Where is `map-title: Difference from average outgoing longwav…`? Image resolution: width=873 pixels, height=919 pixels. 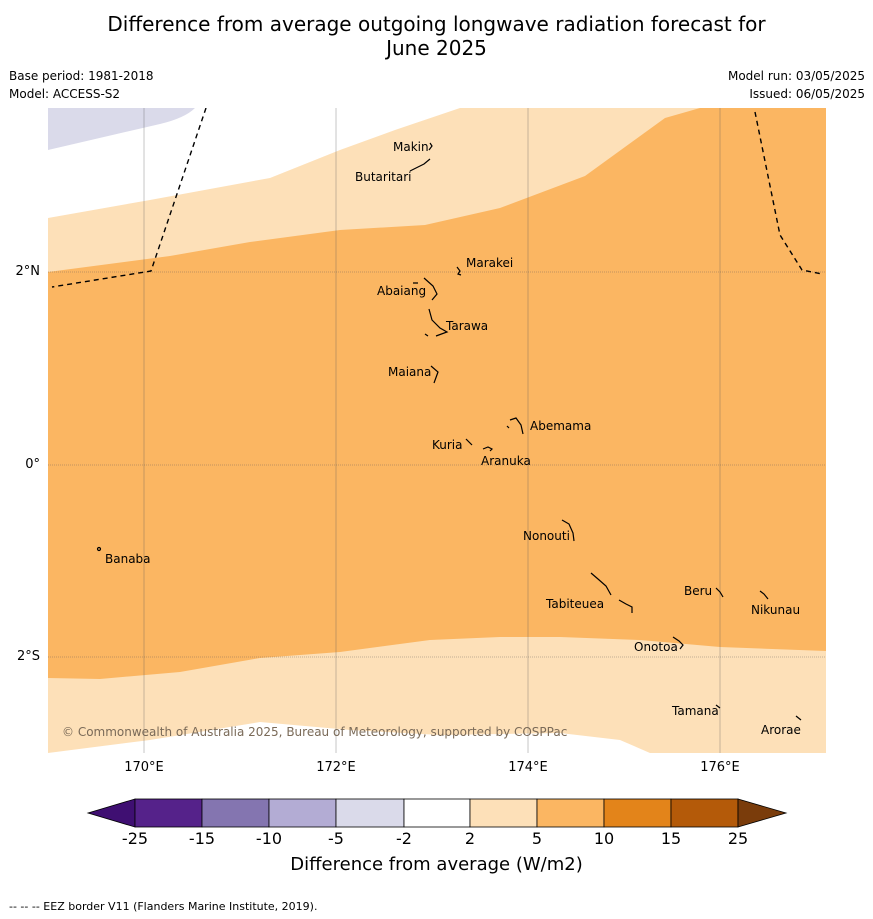 map-title: Difference from average outgoing longwav… is located at coordinates (436, 36).